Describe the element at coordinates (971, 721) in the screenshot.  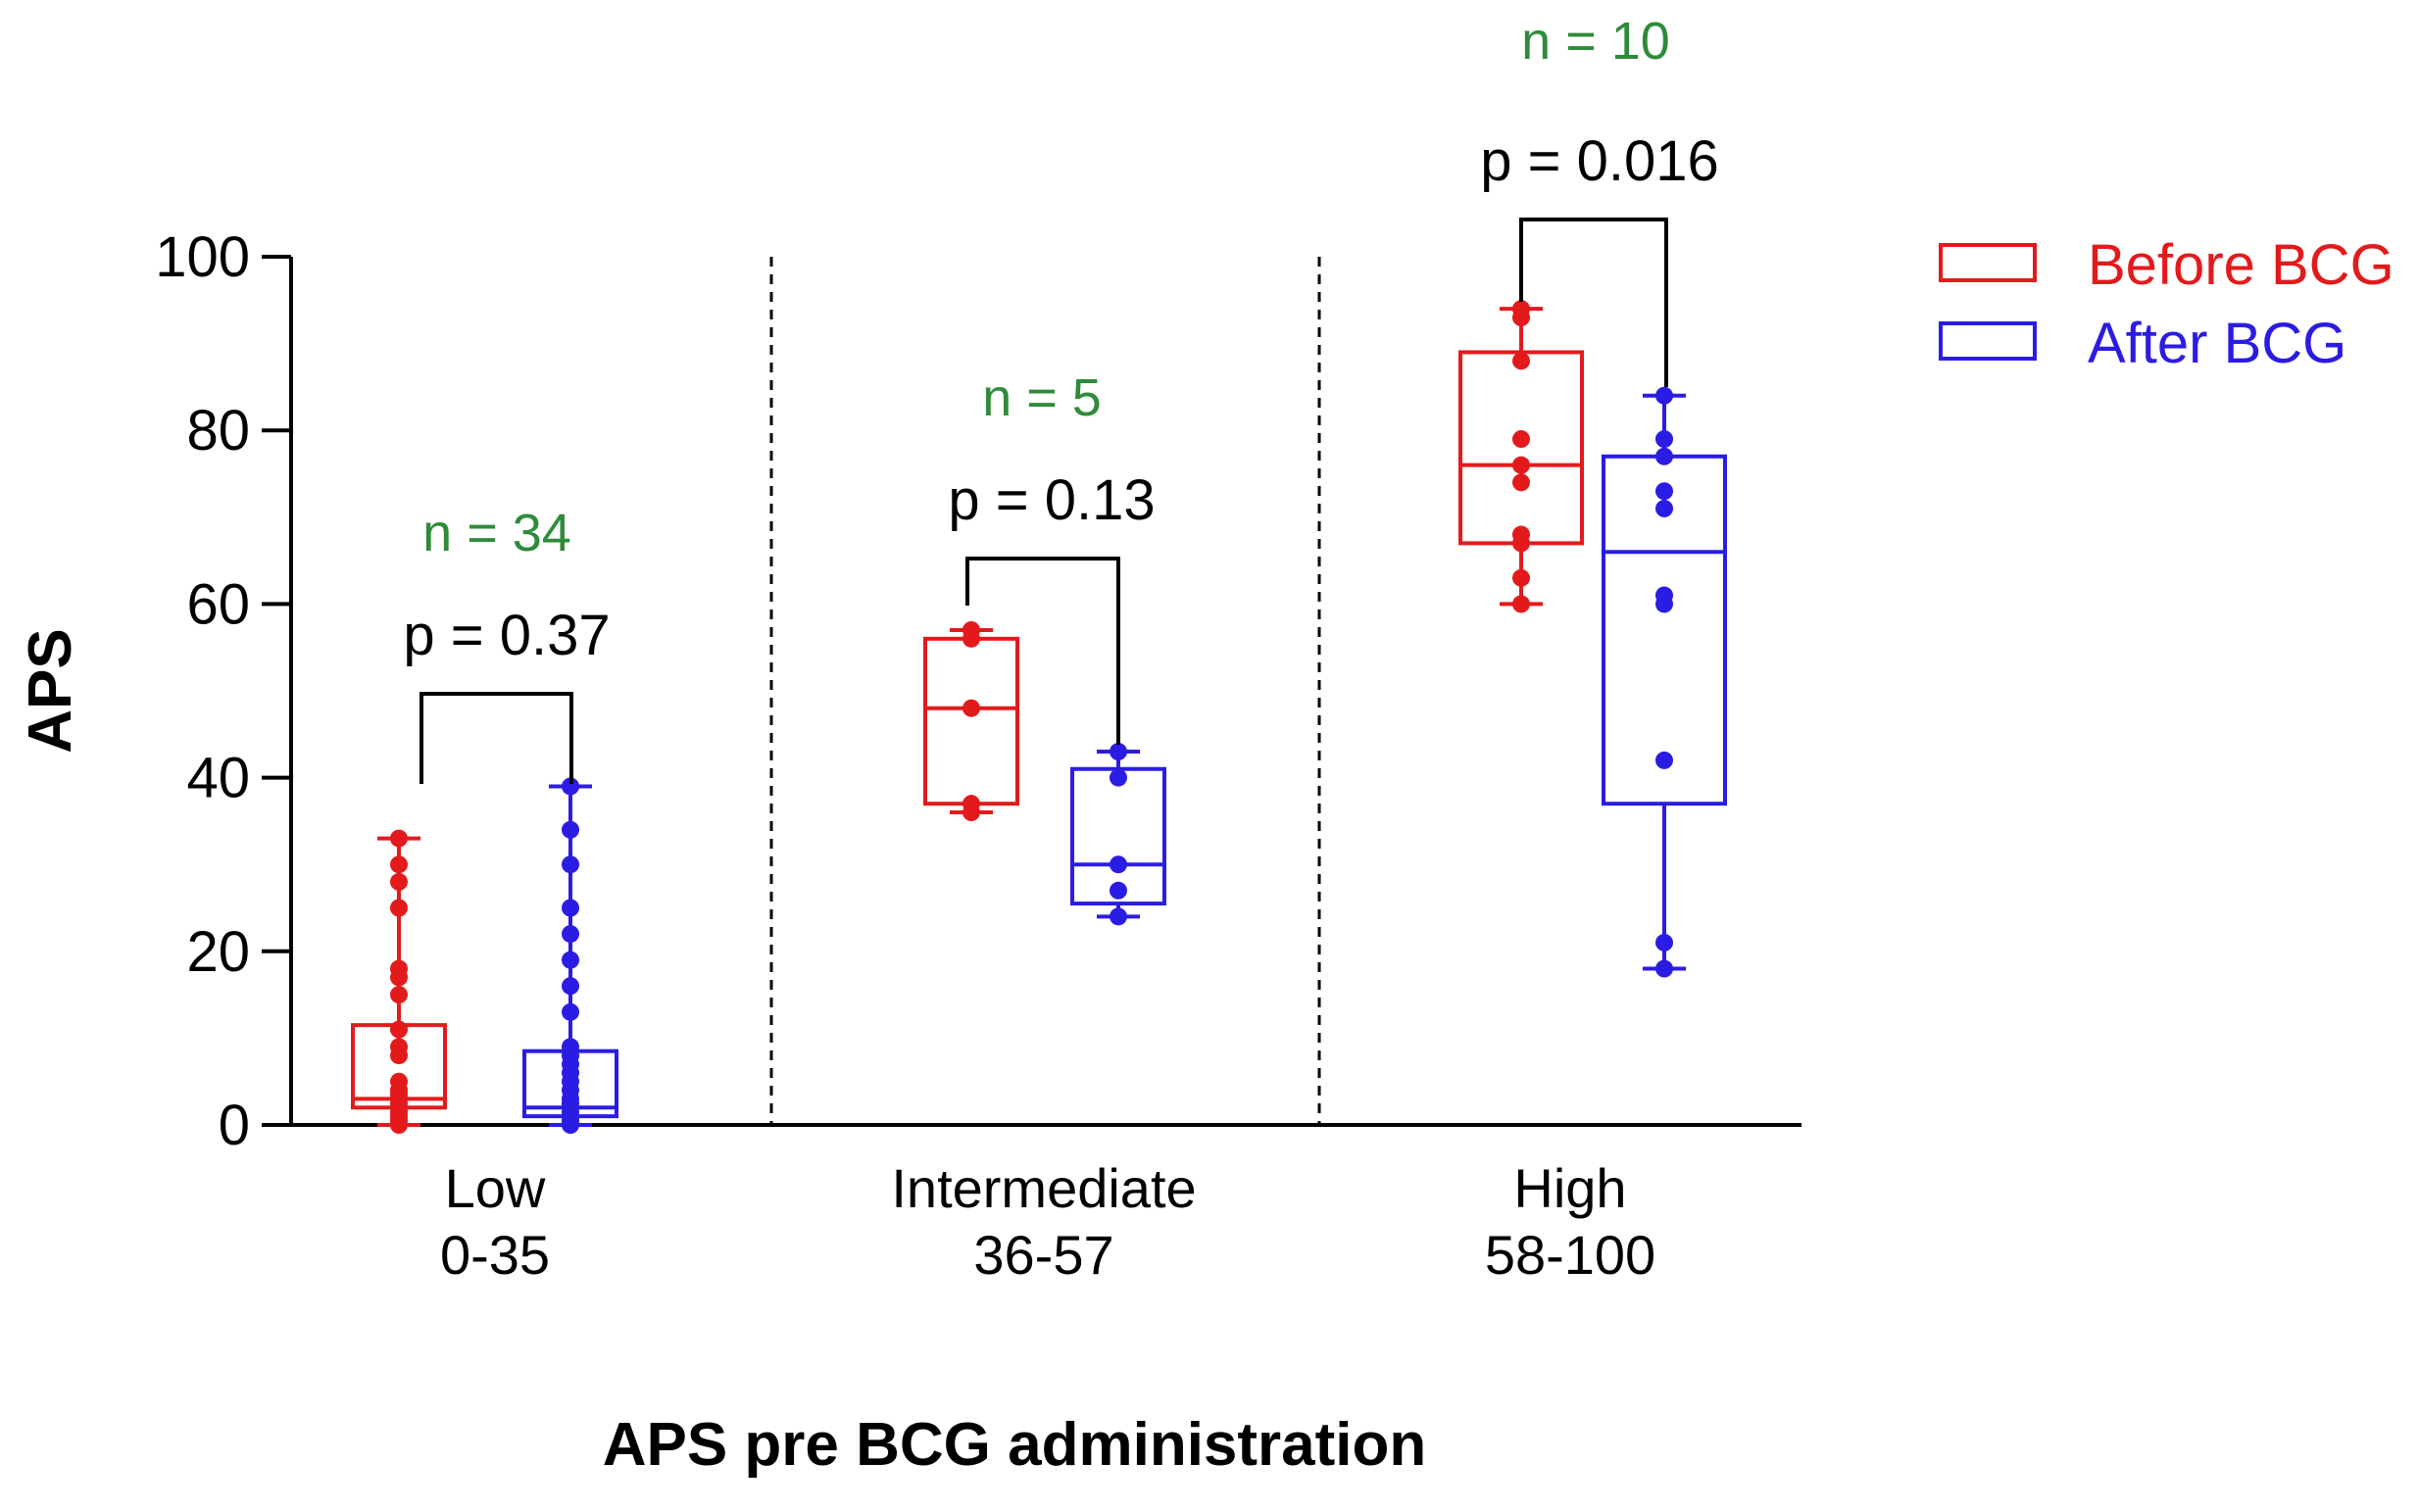
I see `group1-before-box` at that location.